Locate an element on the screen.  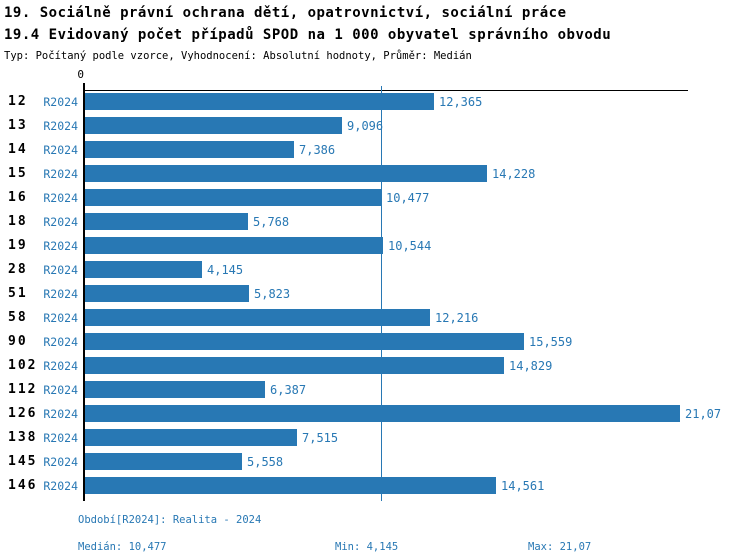
value-label: 7,515 is located at coordinates (320, 438).